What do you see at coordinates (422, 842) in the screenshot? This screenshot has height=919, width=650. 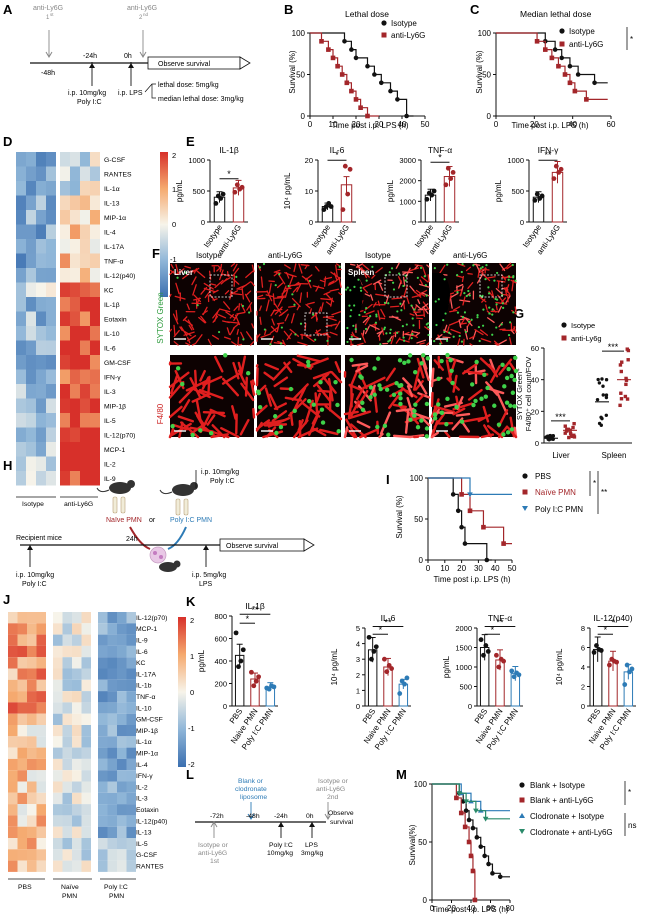 I see `y-tick-label: 50` at bounding box center [422, 842].